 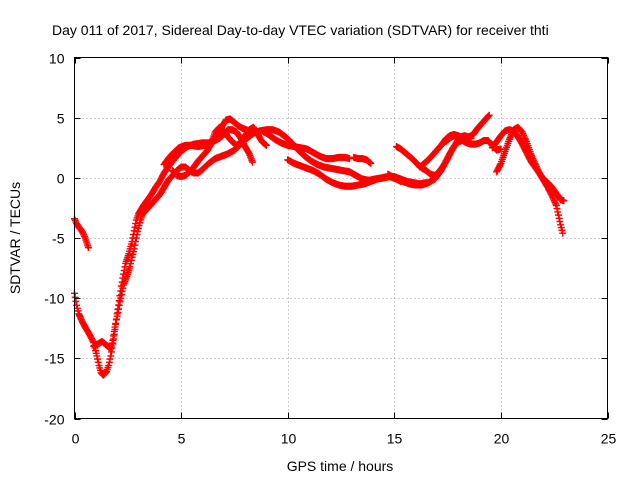 I want to click on series-segment-a, so click(x=81, y=233).